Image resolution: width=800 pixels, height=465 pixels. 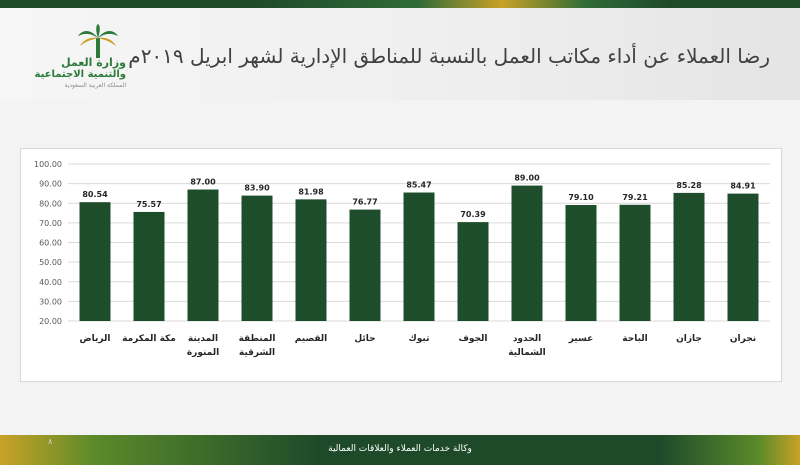 What do you see at coordinates (527, 353) in the screenshot?
I see `x-tick-label: الشمالية` at bounding box center [527, 353].